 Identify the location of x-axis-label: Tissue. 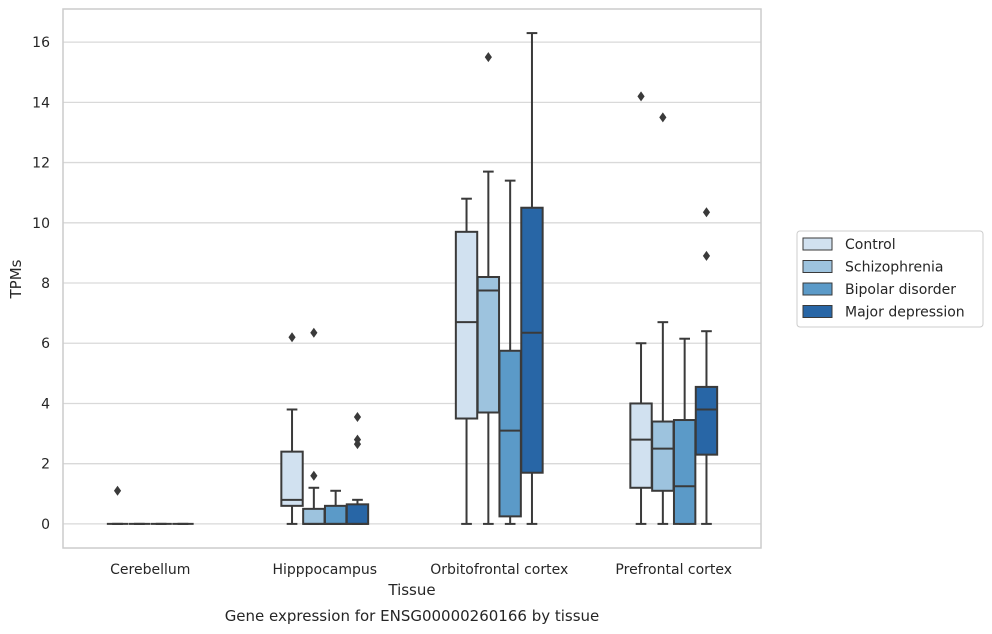
(411, 590).